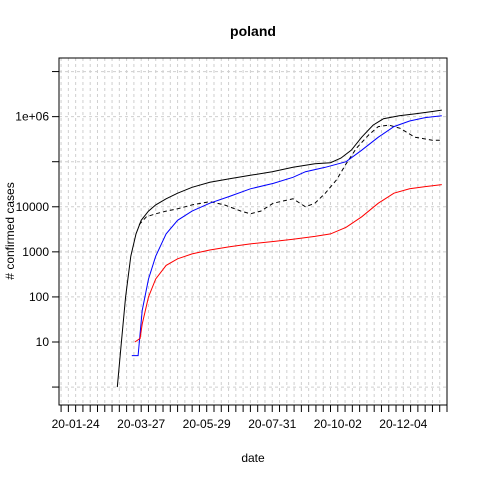  What do you see at coordinates (39, 297) in the screenshot?
I see `y-tick-label: 100` at bounding box center [39, 297].